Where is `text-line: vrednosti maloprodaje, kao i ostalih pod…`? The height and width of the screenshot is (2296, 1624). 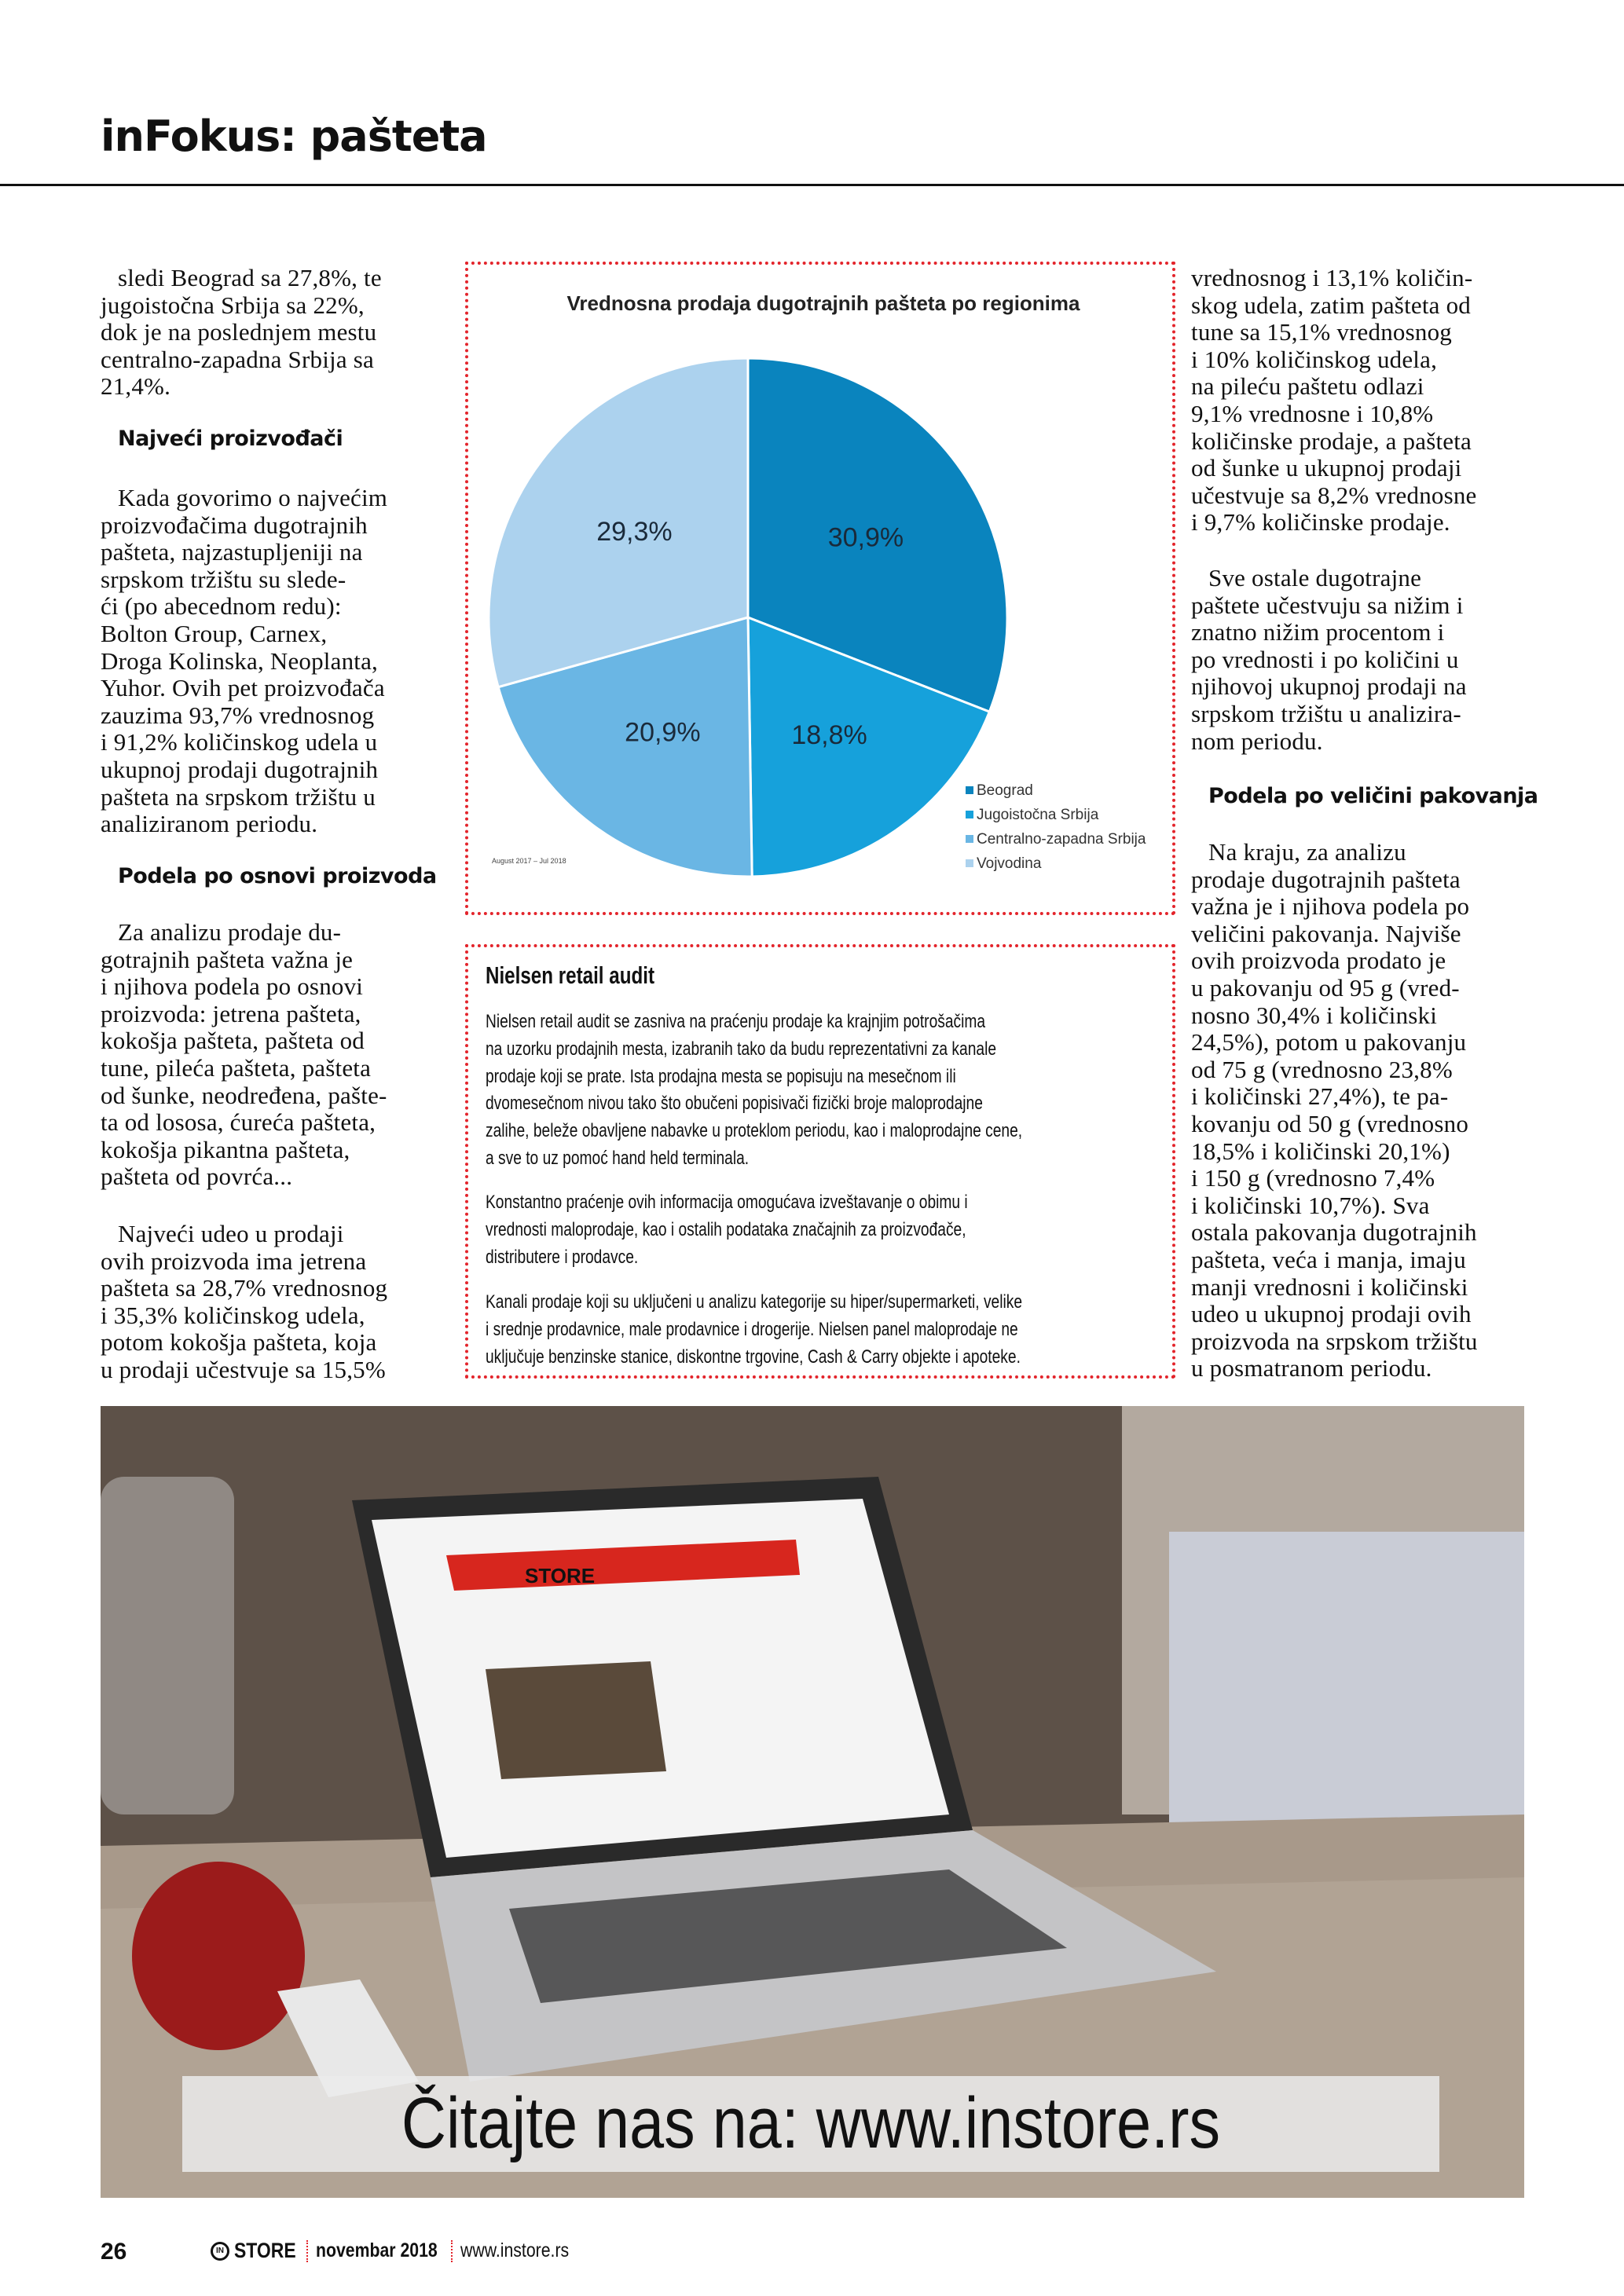
text-line: vrednosti maloprodaje, kao i ostalih pod… is located at coordinates (726, 1229).